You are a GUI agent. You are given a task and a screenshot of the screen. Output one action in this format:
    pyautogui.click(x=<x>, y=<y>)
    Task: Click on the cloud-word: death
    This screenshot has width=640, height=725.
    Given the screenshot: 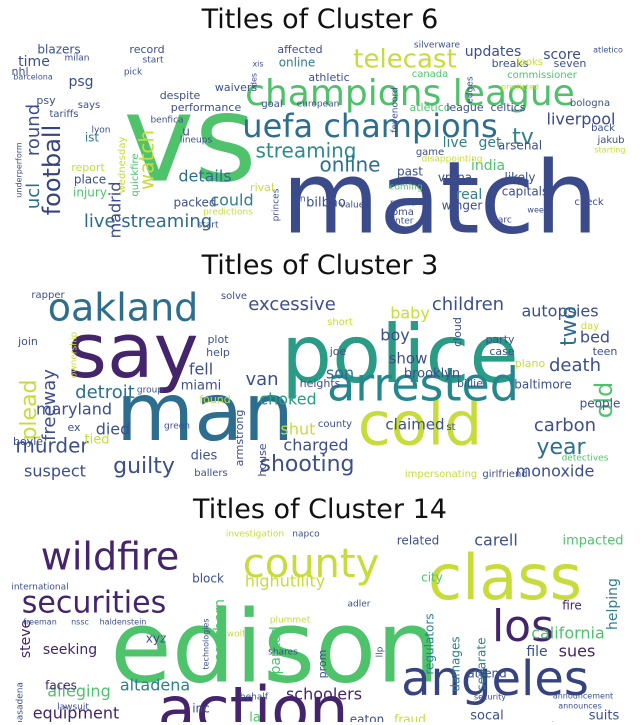 What is the action you would take?
    pyautogui.click(x=575, y=365)
    